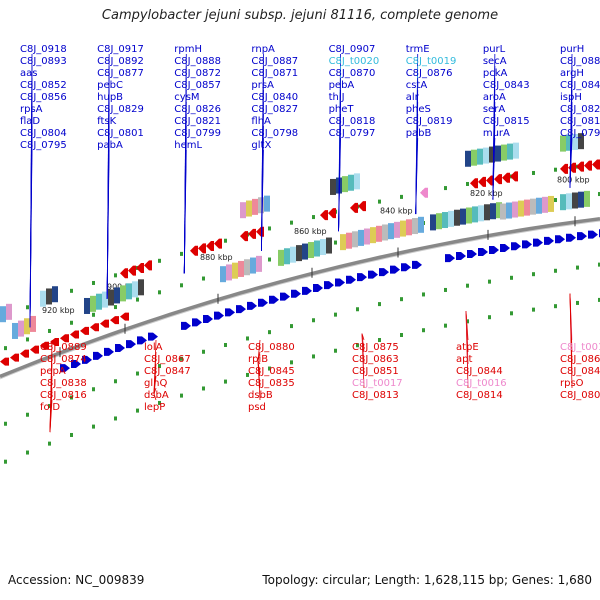  I want to click on gene-label: C8J_0816, so click(63, 395).